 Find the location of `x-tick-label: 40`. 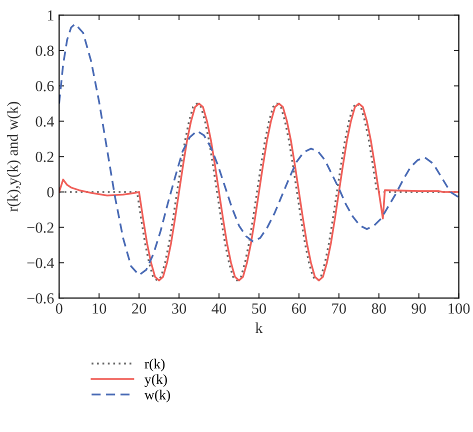

x-tick-label: 40 is located at coordinates (219, 308).